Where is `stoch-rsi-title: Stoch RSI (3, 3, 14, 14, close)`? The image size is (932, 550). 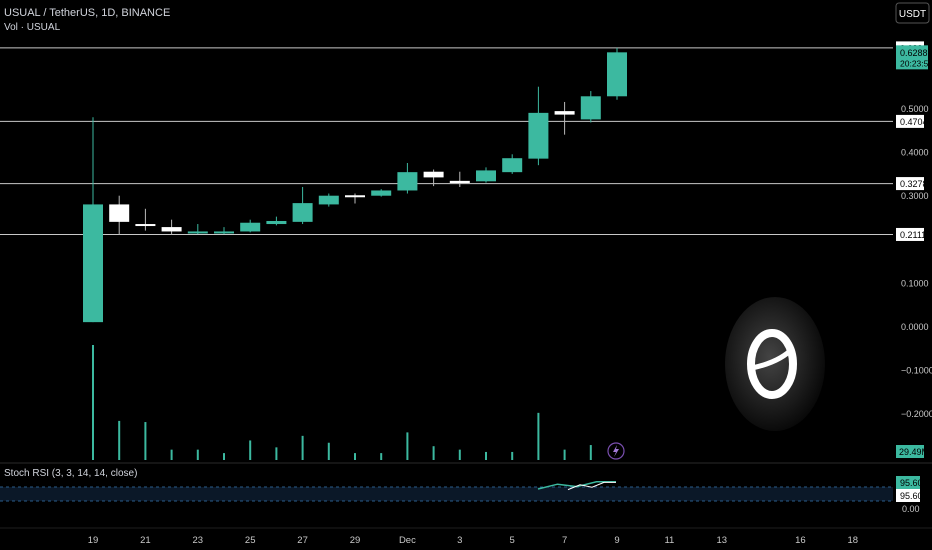 stoch-rsi-title: Stoch RSI (3, 3, 14, 14, close) is located at coordinates (70, 473).